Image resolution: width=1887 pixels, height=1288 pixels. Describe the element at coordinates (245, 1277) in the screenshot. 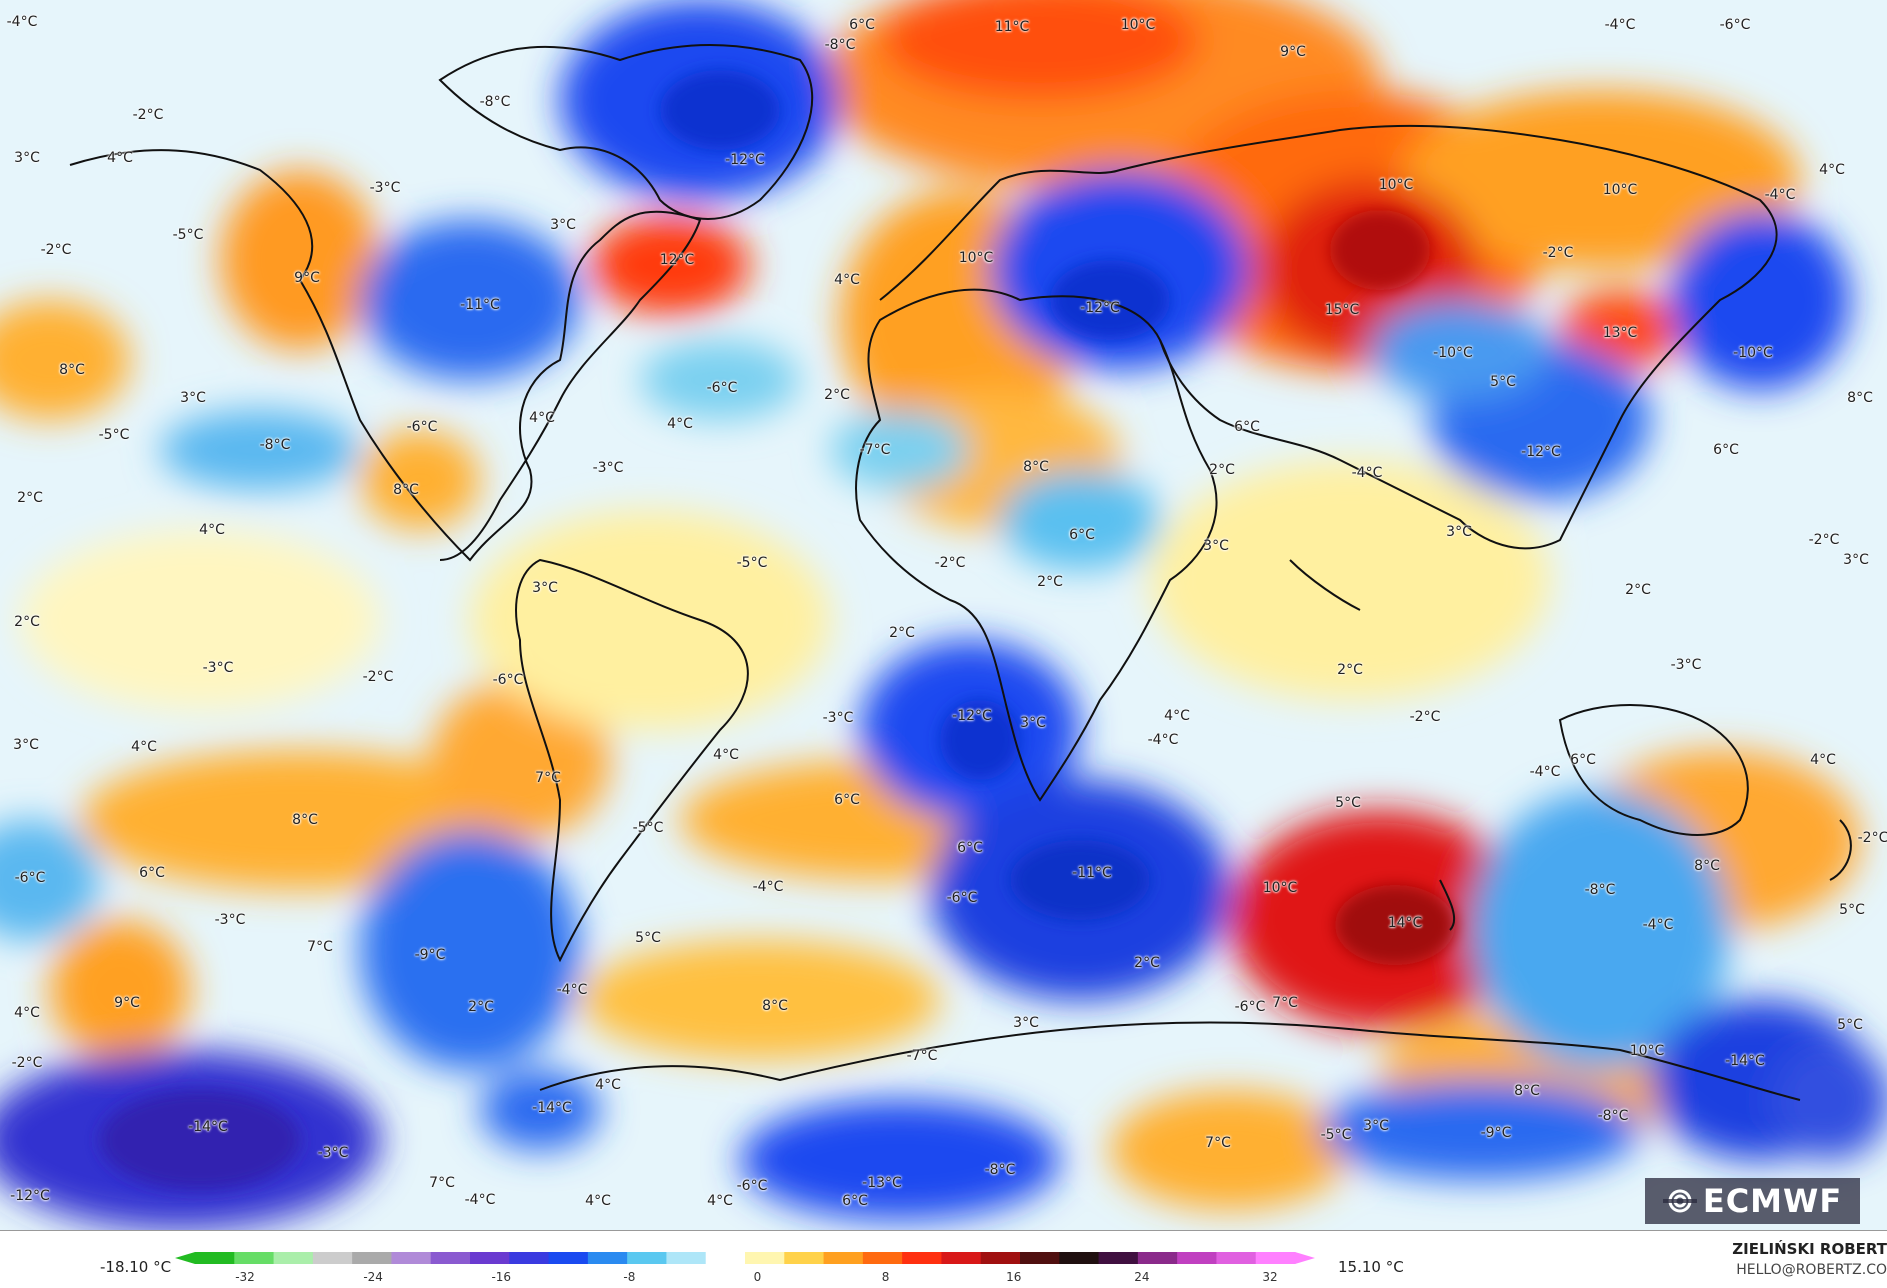

I see `legend-tick-label: -32` at that location.